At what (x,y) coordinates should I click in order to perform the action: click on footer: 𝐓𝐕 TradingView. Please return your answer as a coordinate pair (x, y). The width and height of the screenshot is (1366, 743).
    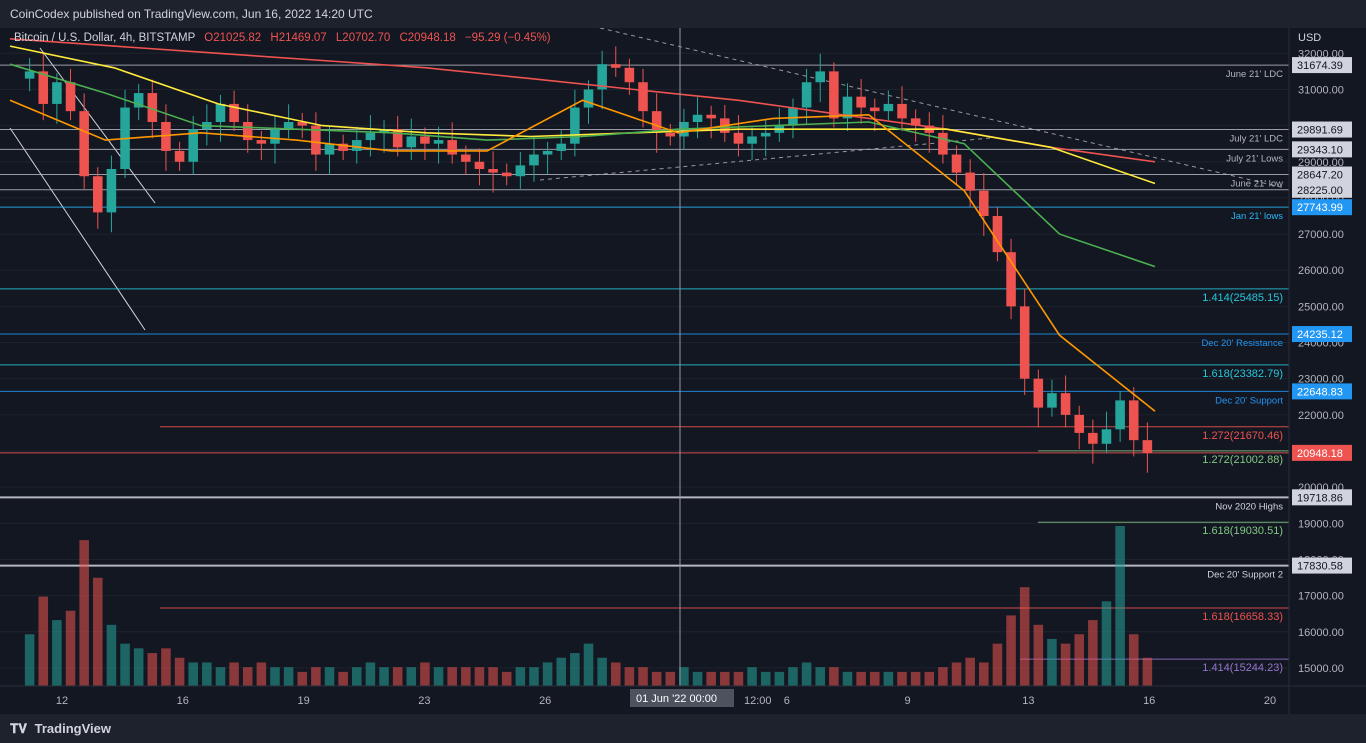
    Looking at the image, I should click on (683, 728).